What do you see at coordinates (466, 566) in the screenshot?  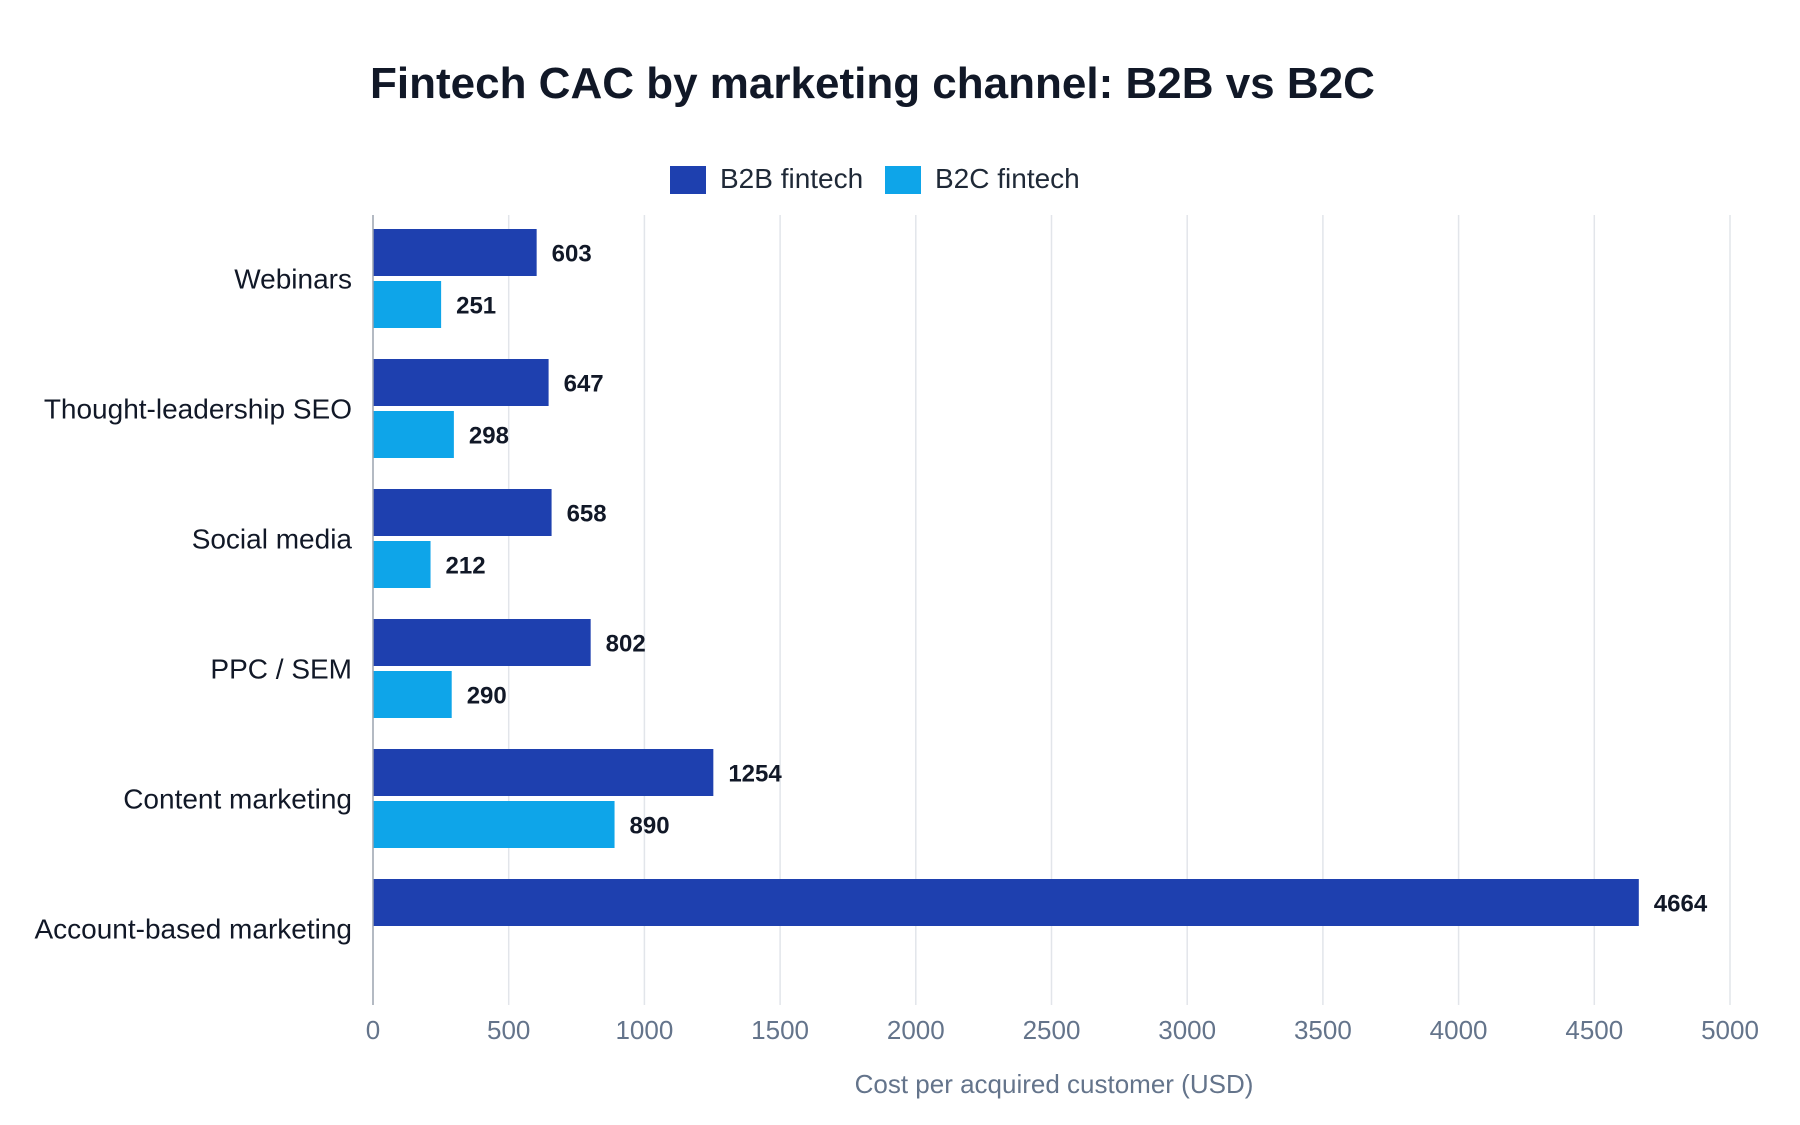 I see `data-label: 212` at bounding box center [466, 566].